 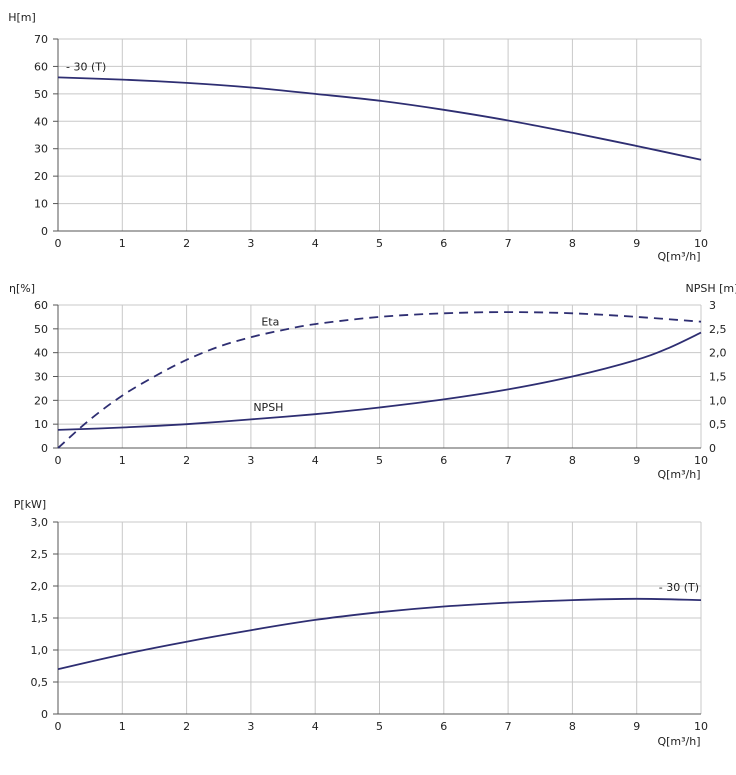 I want to click on y-tick-label: 2,5, so click(x=40, y=554).